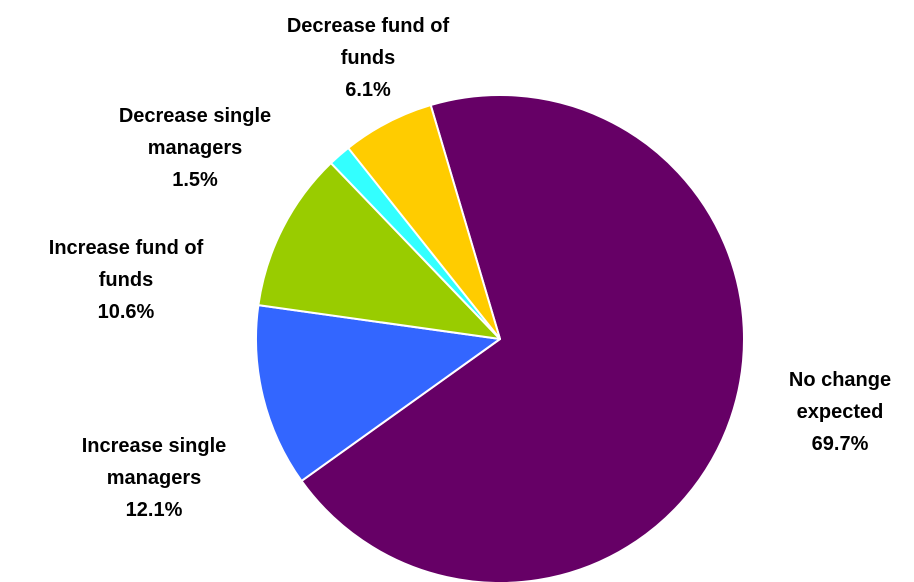 The height and width of the screenshot is (582, 914). Describe the element at coordinates (424, 222) in the screenshot. I see `pie-slice-decrease-fof` at that location.